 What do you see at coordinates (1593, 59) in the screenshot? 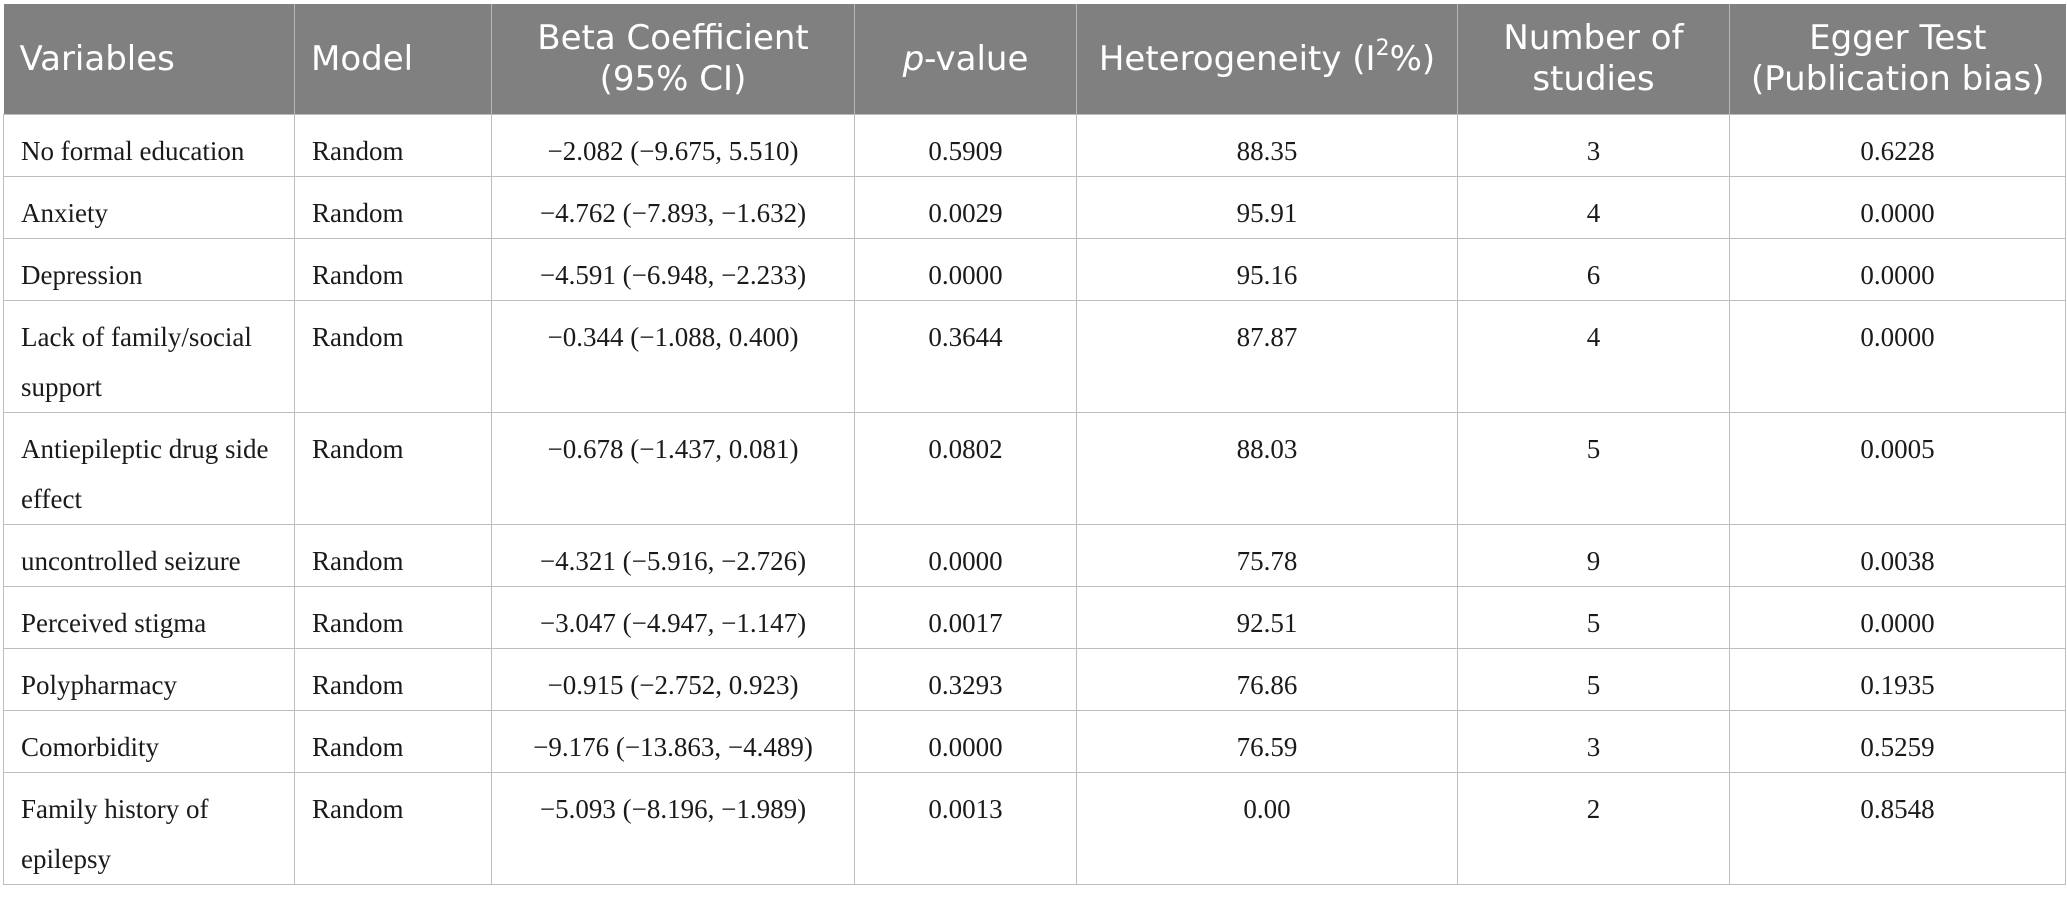
I see `header-number-of-studies: Number of studies` at bounding box center [1593, 59].